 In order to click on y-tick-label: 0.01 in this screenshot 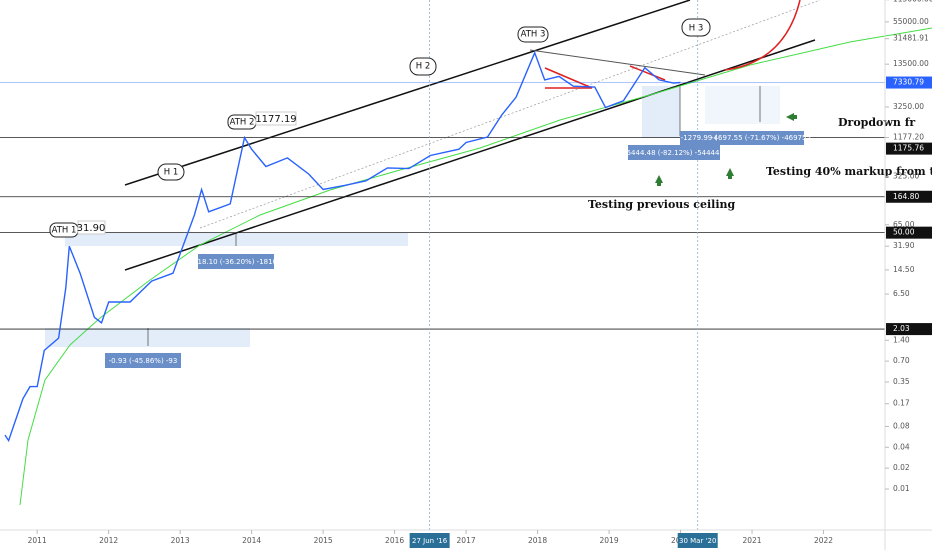, I will do `click(901, 488)`.